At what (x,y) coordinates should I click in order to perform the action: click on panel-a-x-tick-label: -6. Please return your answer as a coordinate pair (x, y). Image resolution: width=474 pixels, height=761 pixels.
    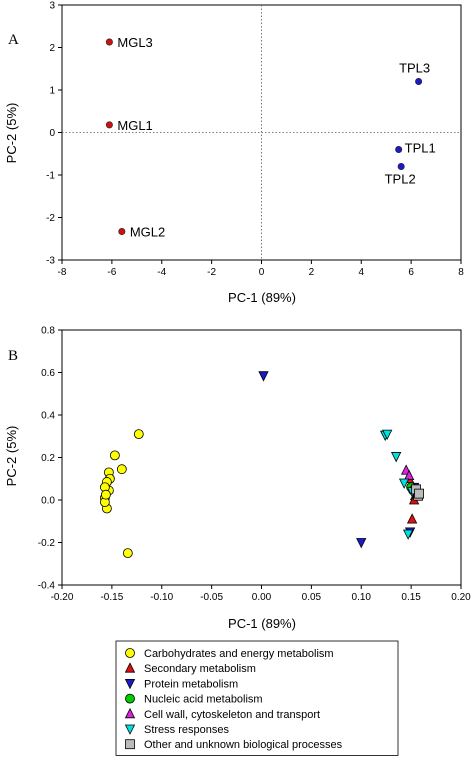
    Looking at the image, I should click on (111, 272).